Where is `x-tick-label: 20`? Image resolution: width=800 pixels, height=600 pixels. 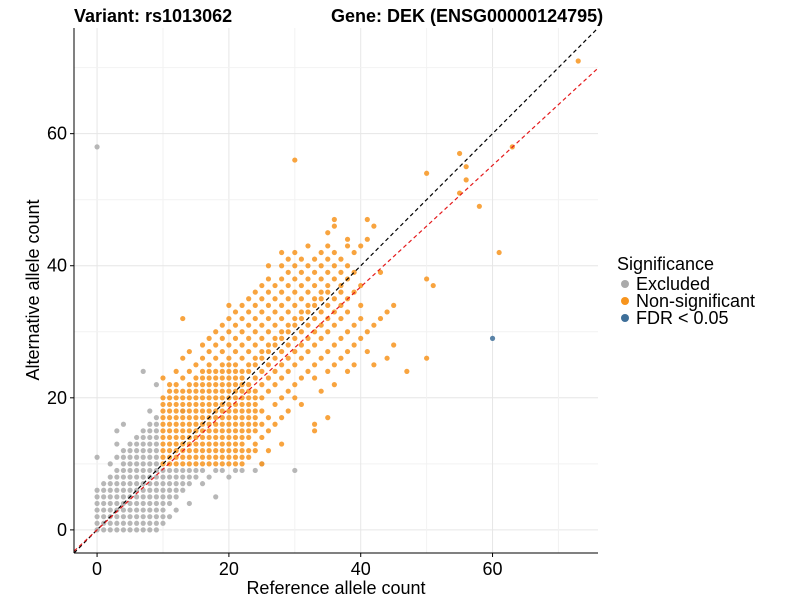 x-tick-label: 20 is located at coordinates (229, 569).